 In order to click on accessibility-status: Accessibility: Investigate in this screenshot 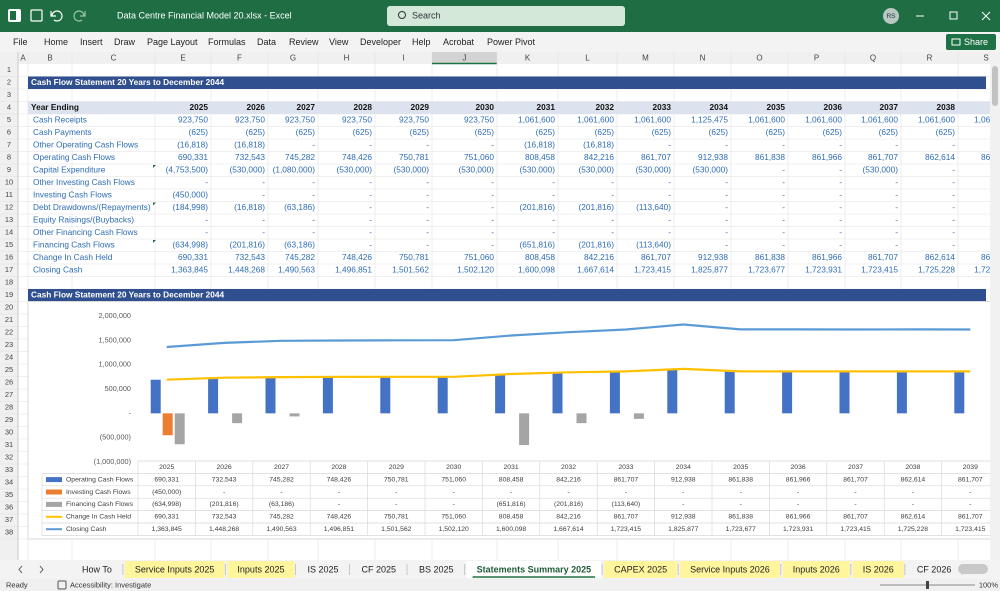, I will do `click(110, 584)`.